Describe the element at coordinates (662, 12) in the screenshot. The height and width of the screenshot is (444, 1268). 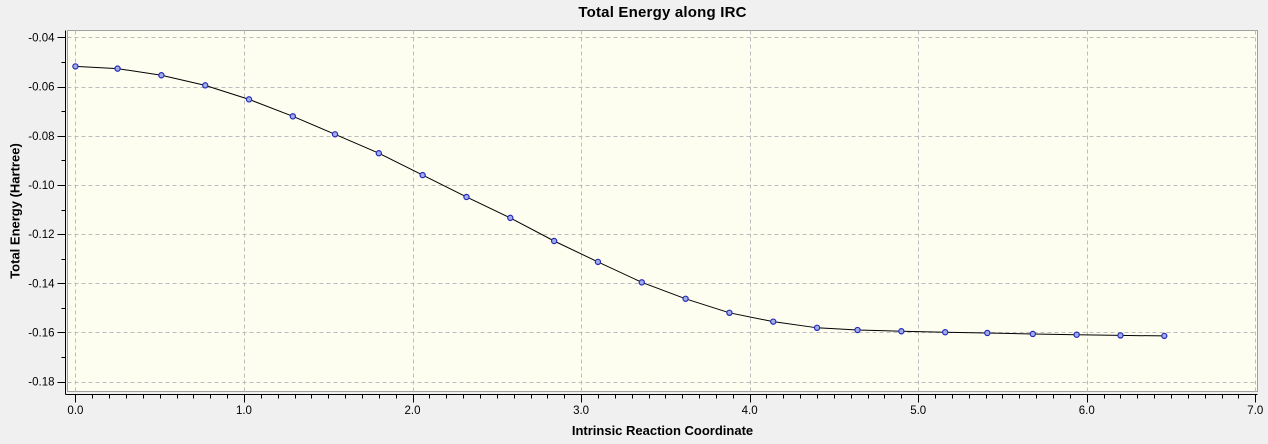
I see `chart-title: Total Energy along IRC` at that location.